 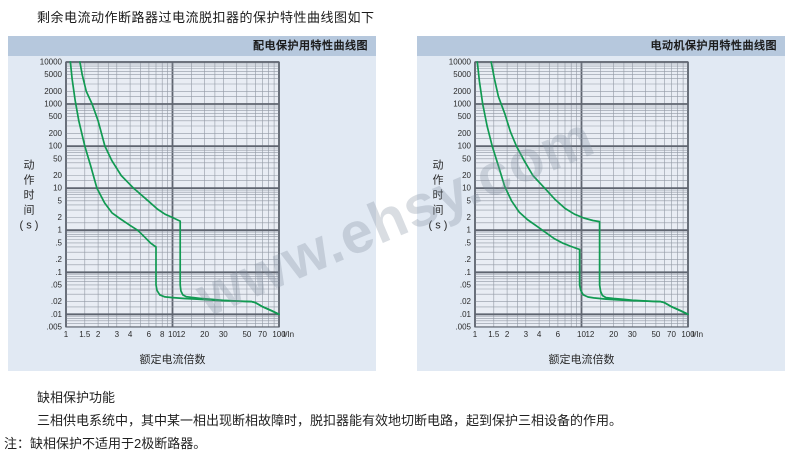 I want to click on x-tick-label: 8, so click(x=162, y=334).